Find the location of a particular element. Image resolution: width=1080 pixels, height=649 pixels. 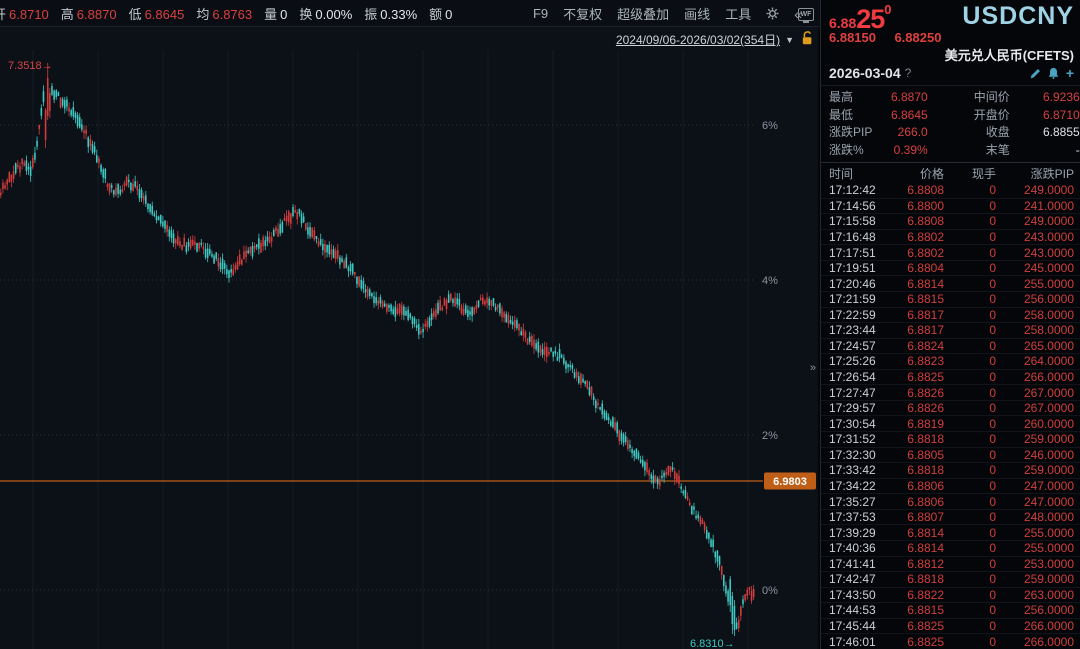

tick-row: 17:29:57 6.8826 0 267.0000 is located at coordinates (950, 409).